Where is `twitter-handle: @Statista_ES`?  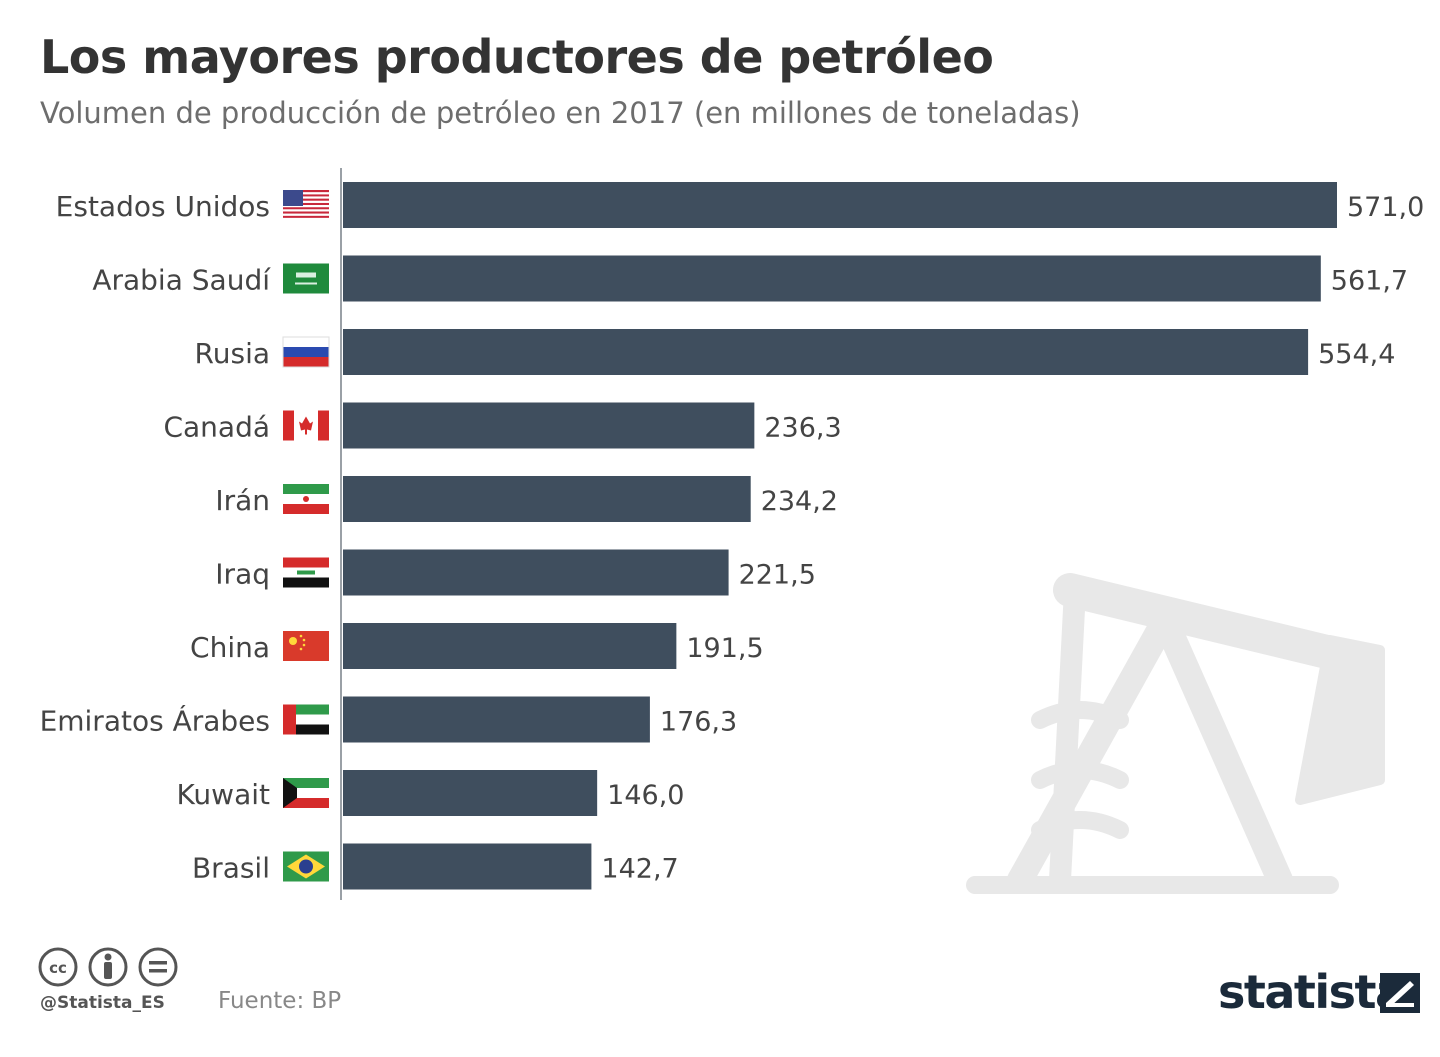
twitter-handle: @Statista_ES is located at coordinates (102, 1003).